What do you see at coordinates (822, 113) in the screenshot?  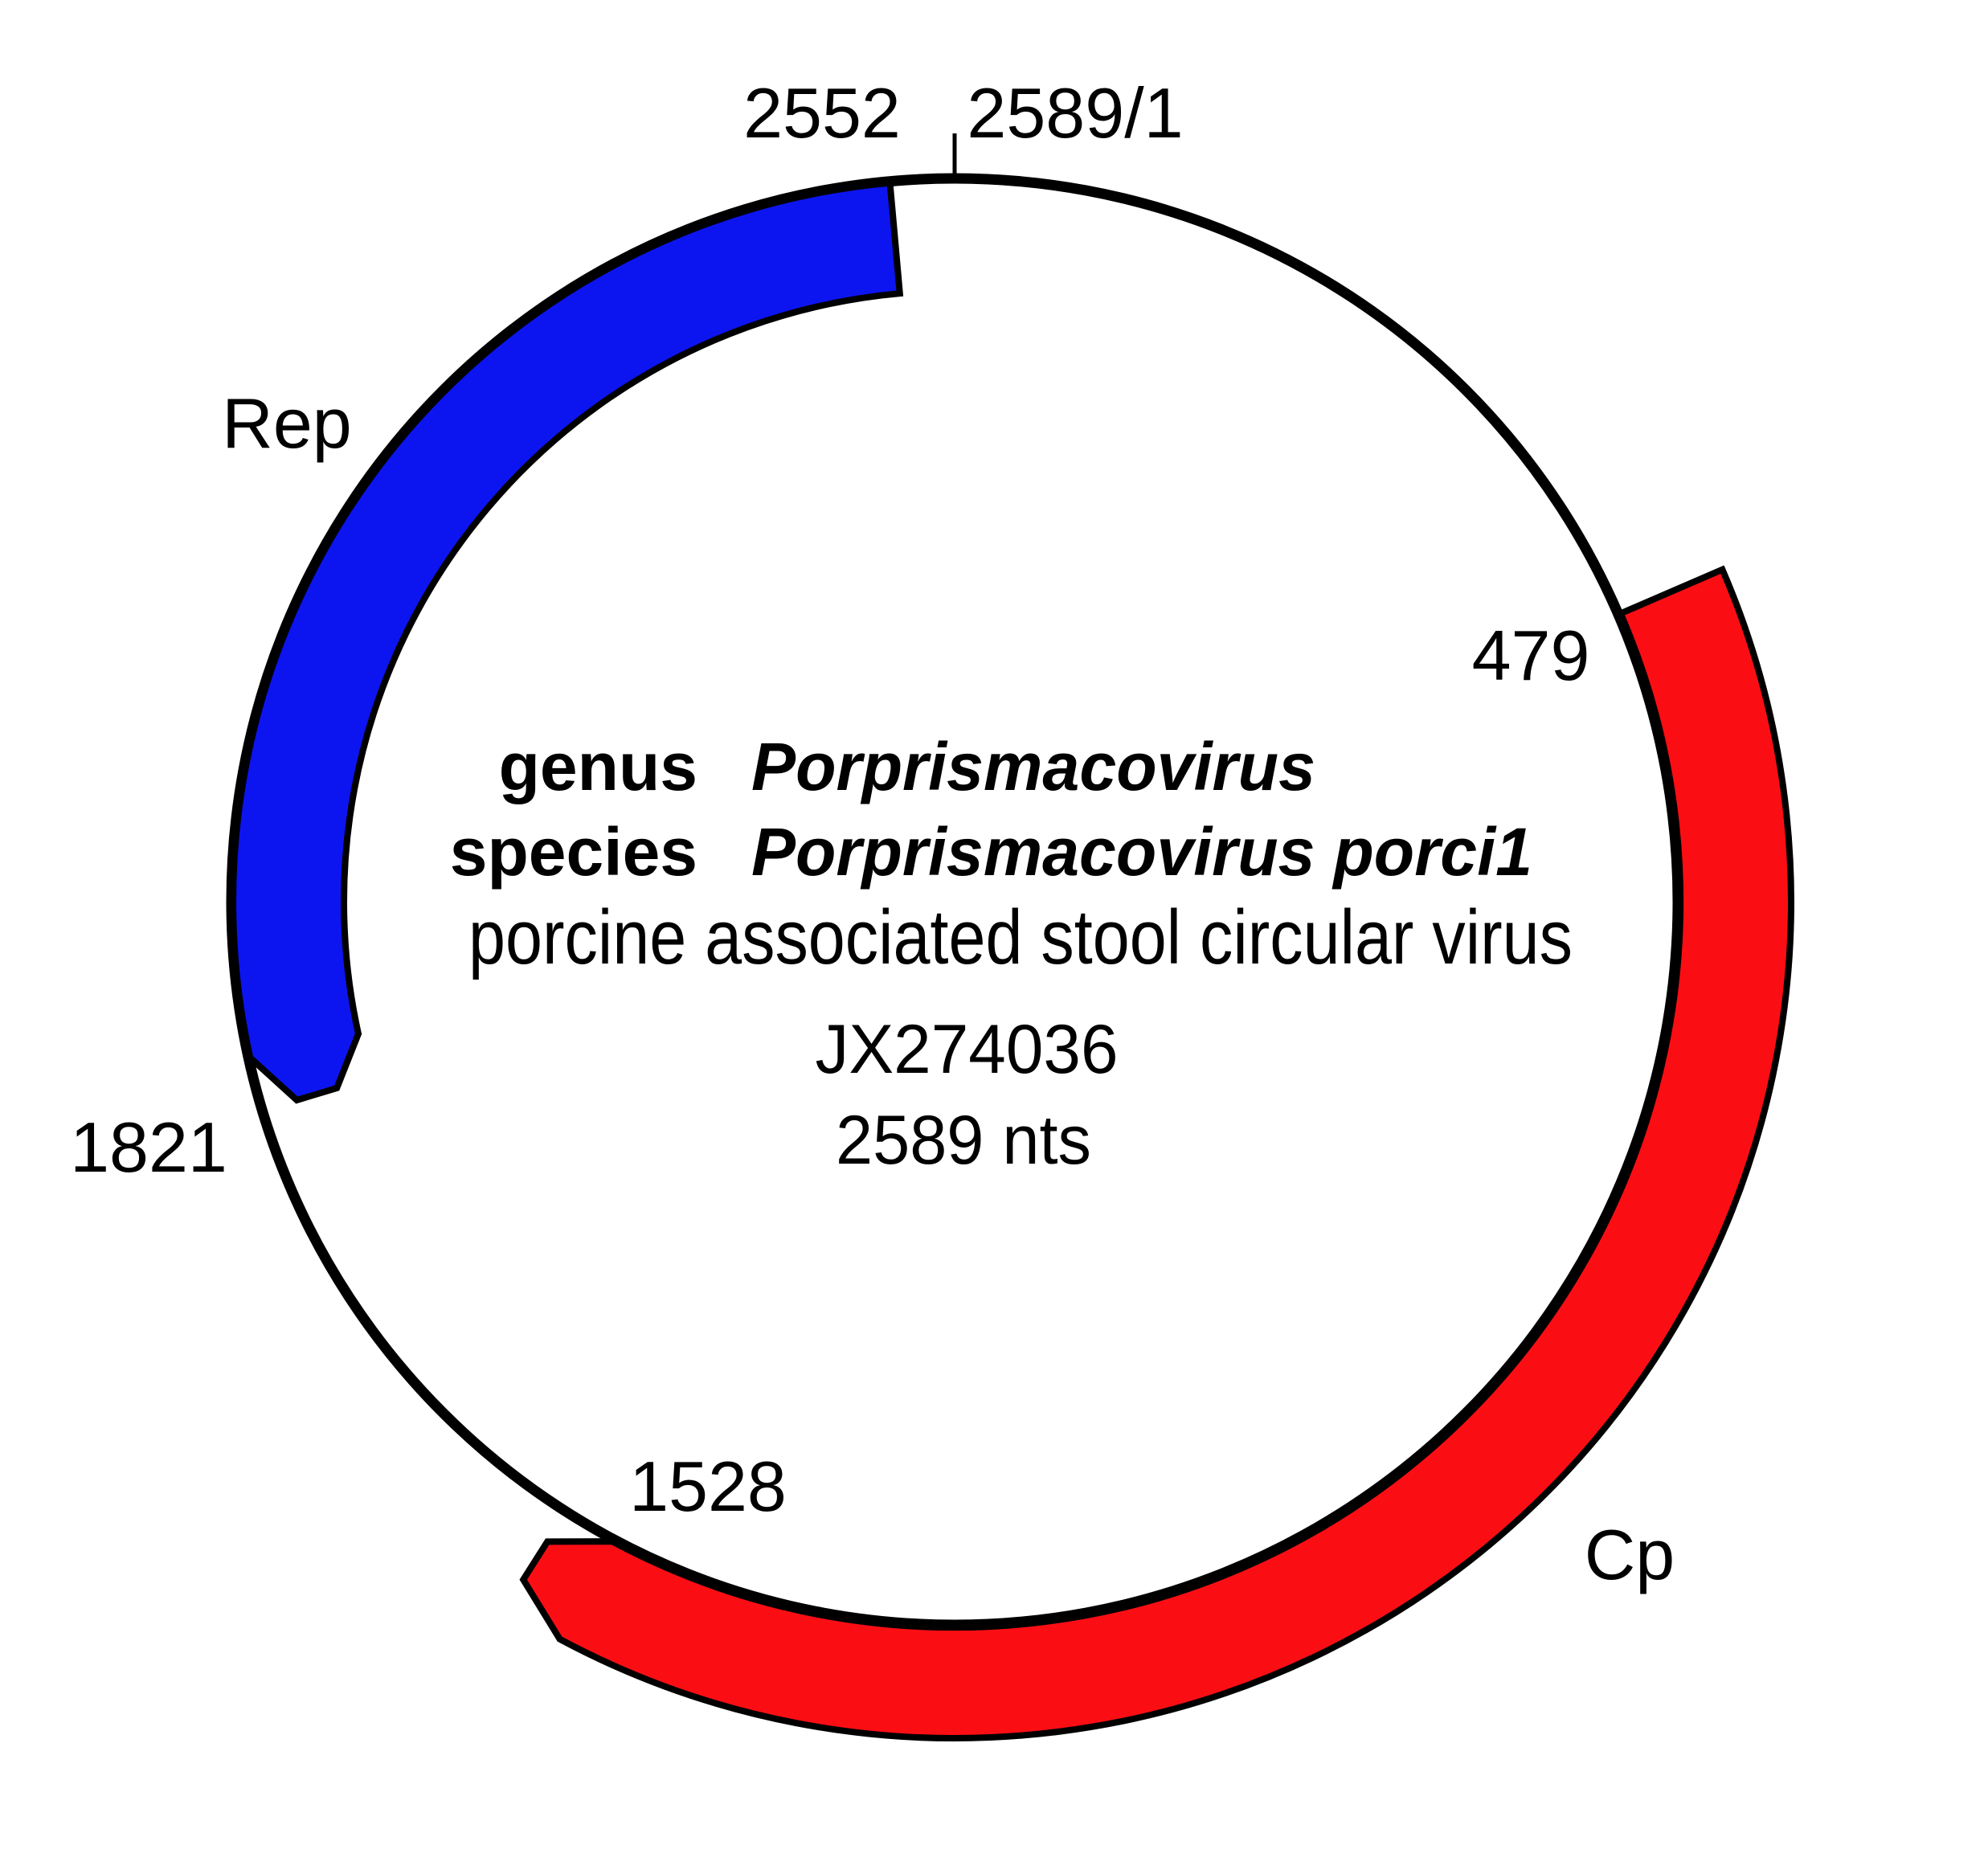 I see `position-label-2552: 2552` at bounding box center [822, 113].